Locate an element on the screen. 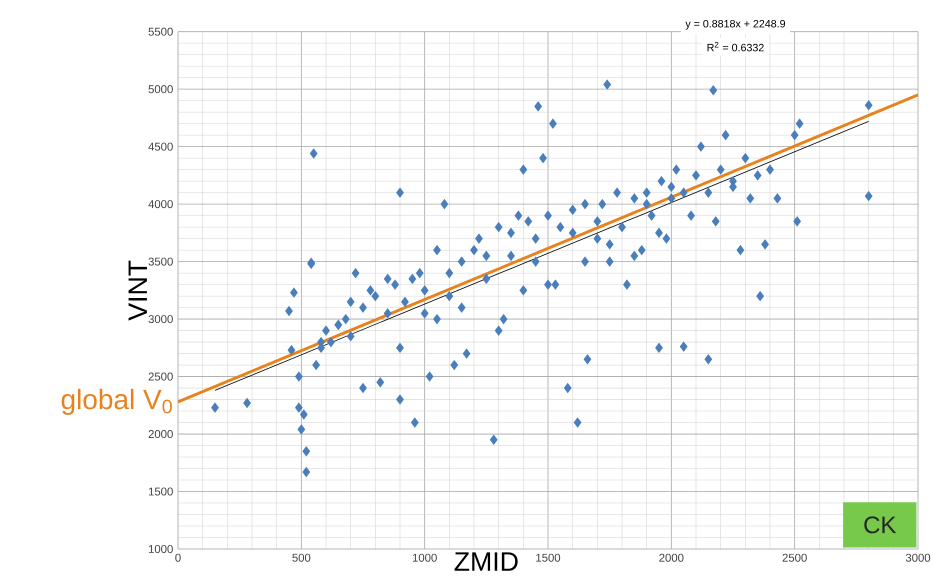  y-tick-label: 2000 is located at coordinates (160, 434).